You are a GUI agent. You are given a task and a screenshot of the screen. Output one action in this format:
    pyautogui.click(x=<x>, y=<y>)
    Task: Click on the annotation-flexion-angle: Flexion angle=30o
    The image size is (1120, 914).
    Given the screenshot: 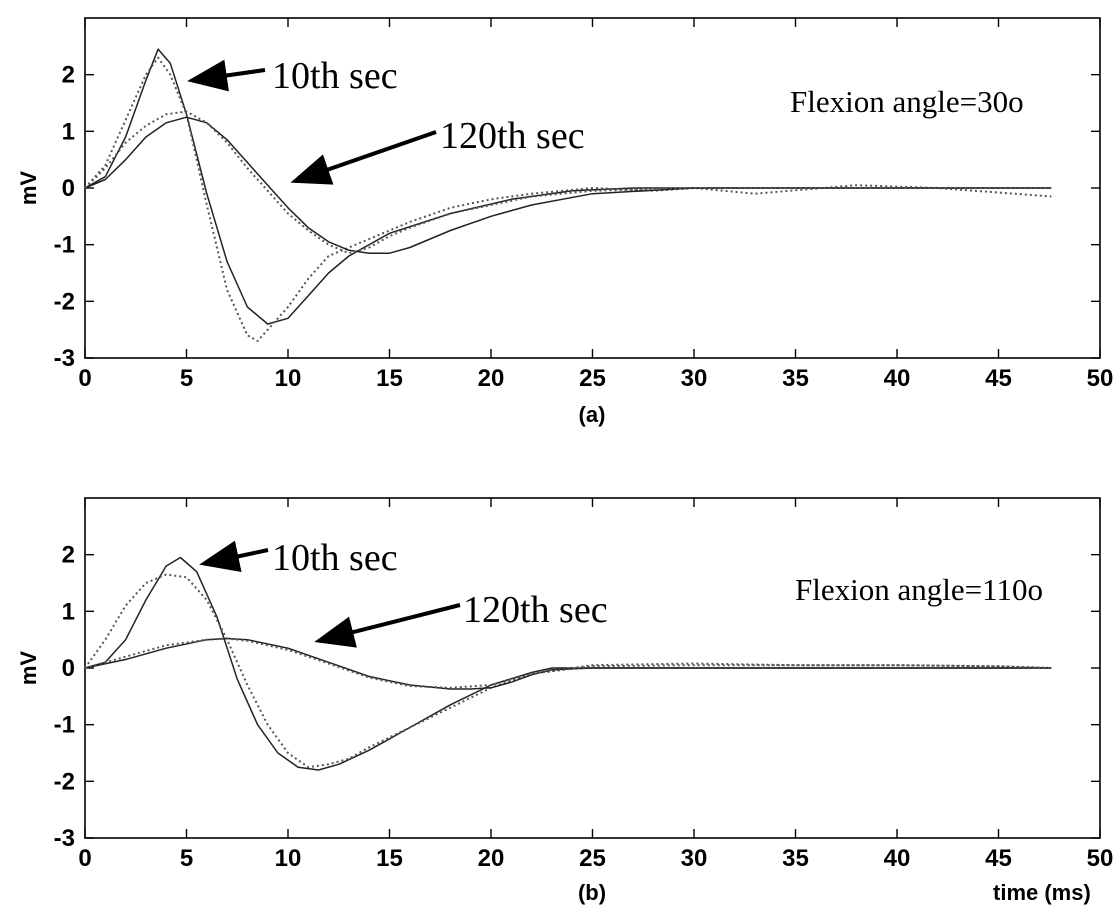 What is the action you would take?
    pyautogui.click(x=907, y=101)
    